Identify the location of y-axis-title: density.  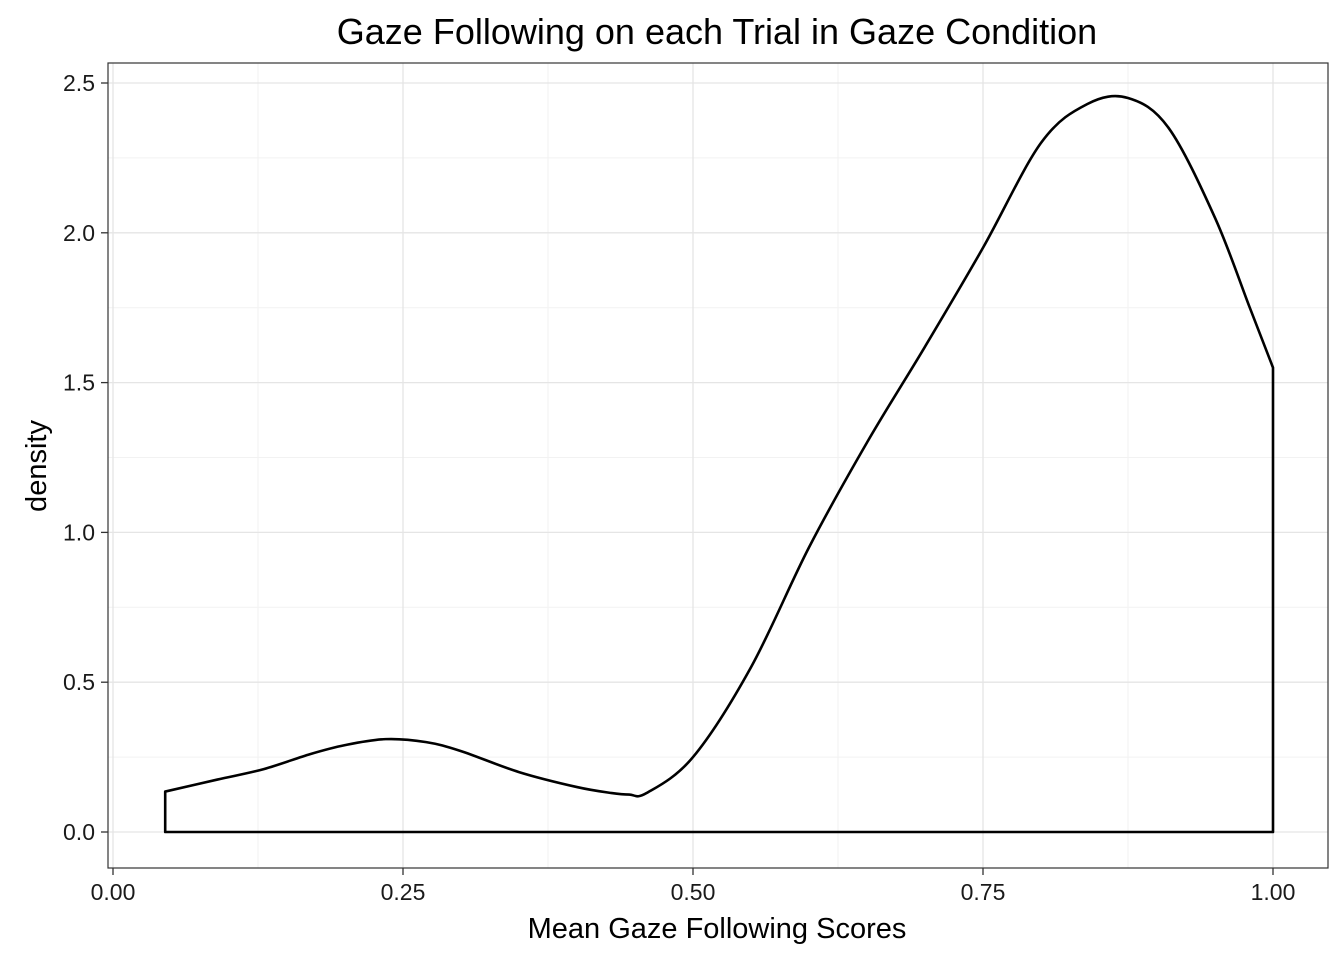
(37, 466).